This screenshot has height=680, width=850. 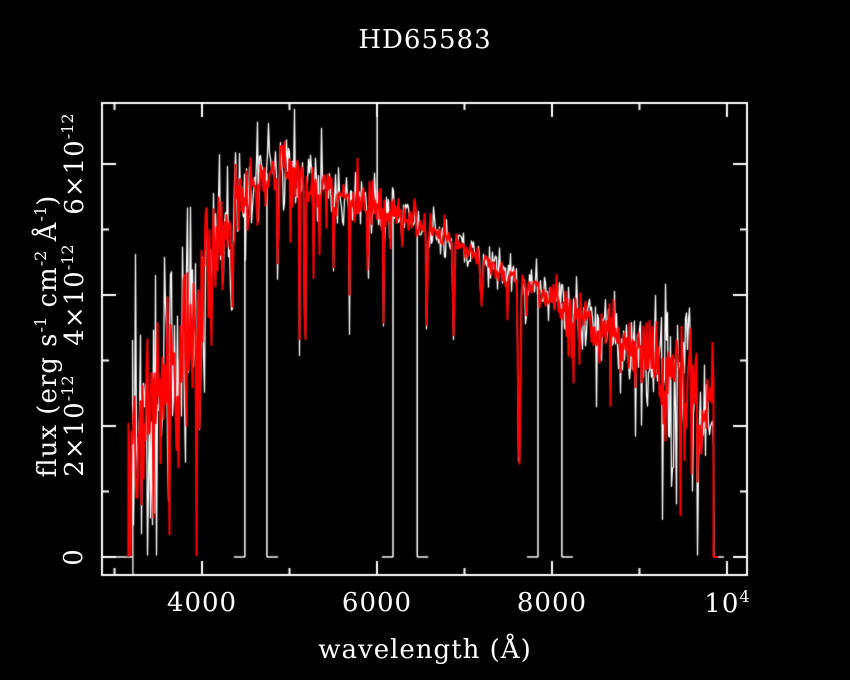 What do you see at coordinates (47, 336) in the screenshot?
I see `y-axis-title: flux (erg s-1 cm-2 Å-1)` at bounding box center [47, 336].